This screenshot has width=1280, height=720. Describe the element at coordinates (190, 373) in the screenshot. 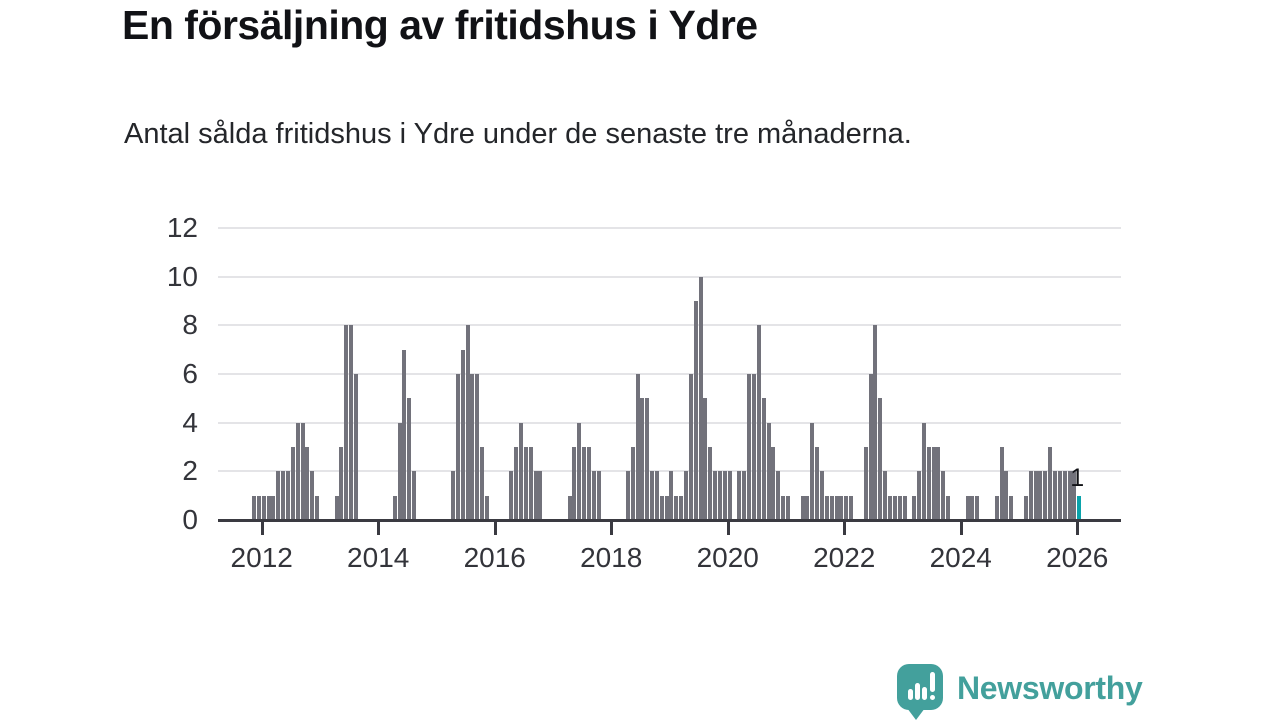

I see `y-axis-tick-label: 6` at that location.